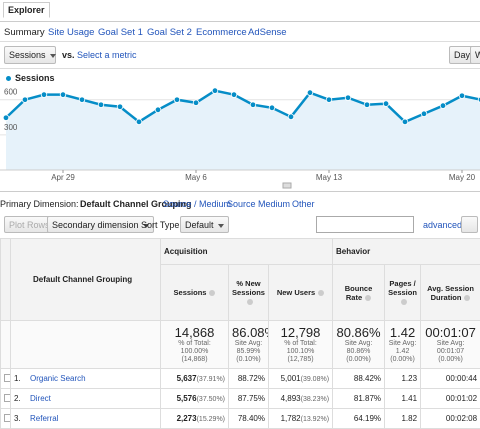 Image resolution: width=480 pixels, height=429 pixels. What do you see at coordinates (204, 224) in the screenshot?
I see `sort-select: Default` at bounding box center [204, 224].